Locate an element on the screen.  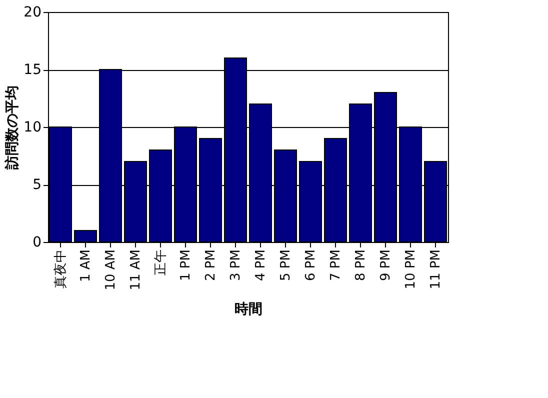
x-tick-label: 6 PM is located at coordinates (311, 265).